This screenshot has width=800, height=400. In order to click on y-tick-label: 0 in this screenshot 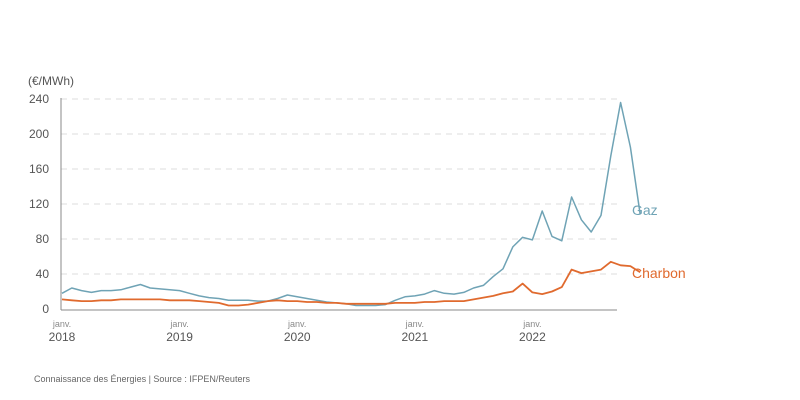, I will do `click(45, 309)`.